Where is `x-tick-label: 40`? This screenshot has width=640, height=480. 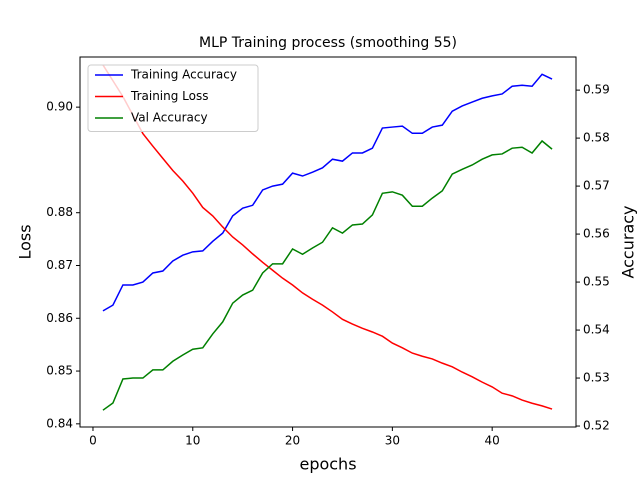 x-tick-label: 40 is located at coordinates (492, 441).